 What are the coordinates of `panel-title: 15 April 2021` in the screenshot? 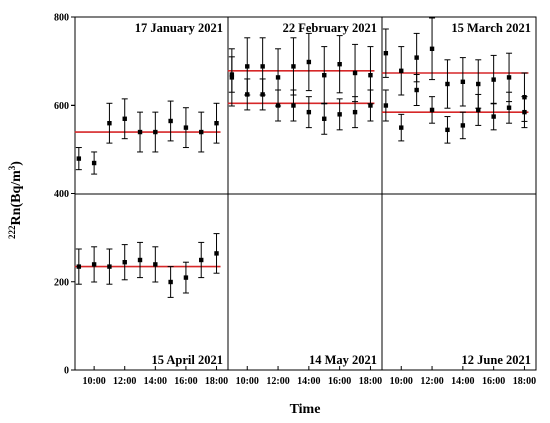 It's located at (187, 360).